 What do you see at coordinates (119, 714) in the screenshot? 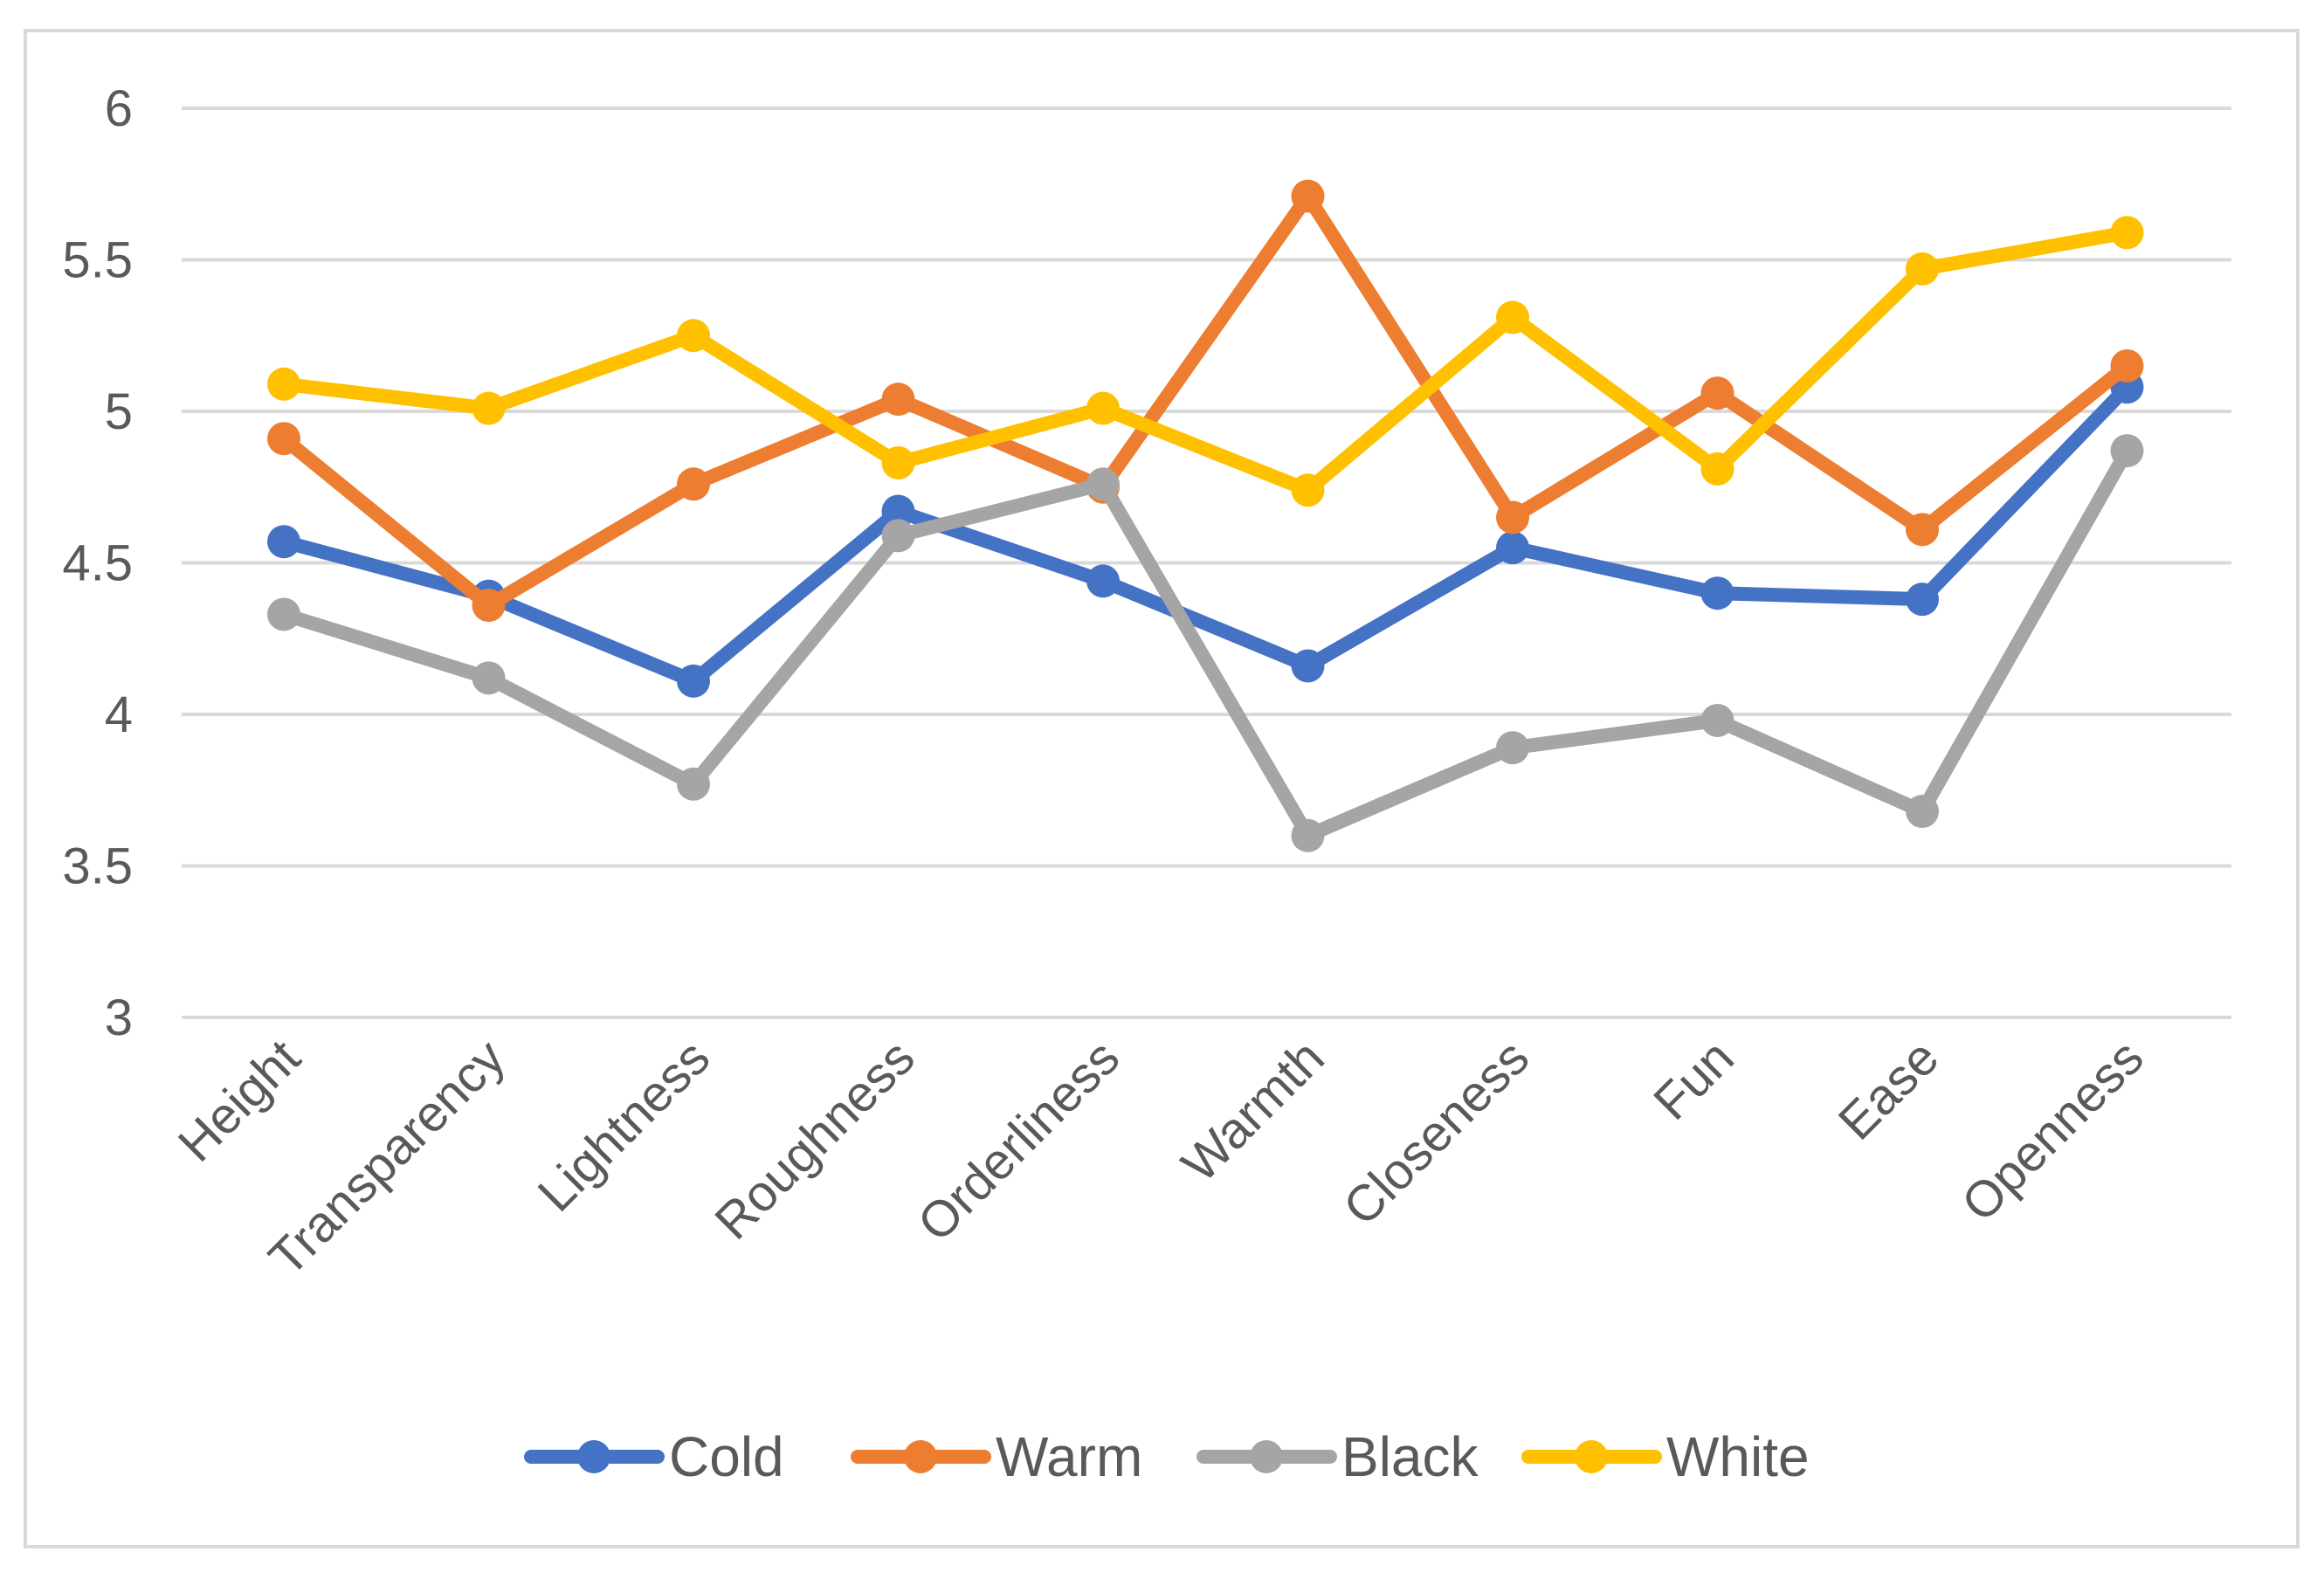
I see `y-tick-label: 4` at bounding box center [119, 714].